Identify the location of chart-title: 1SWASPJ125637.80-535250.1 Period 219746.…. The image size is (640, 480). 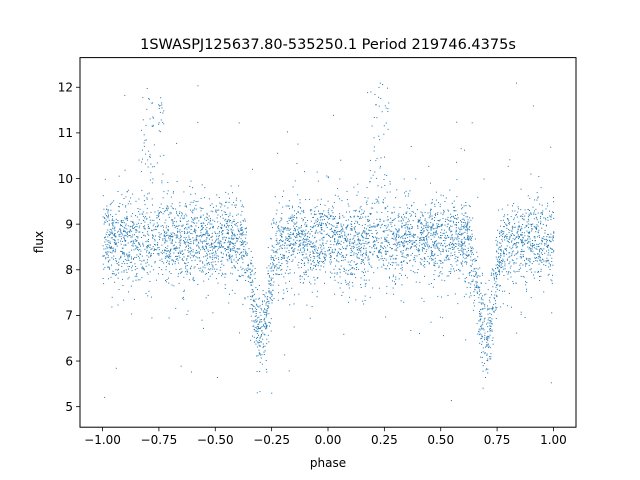
(328, 45).